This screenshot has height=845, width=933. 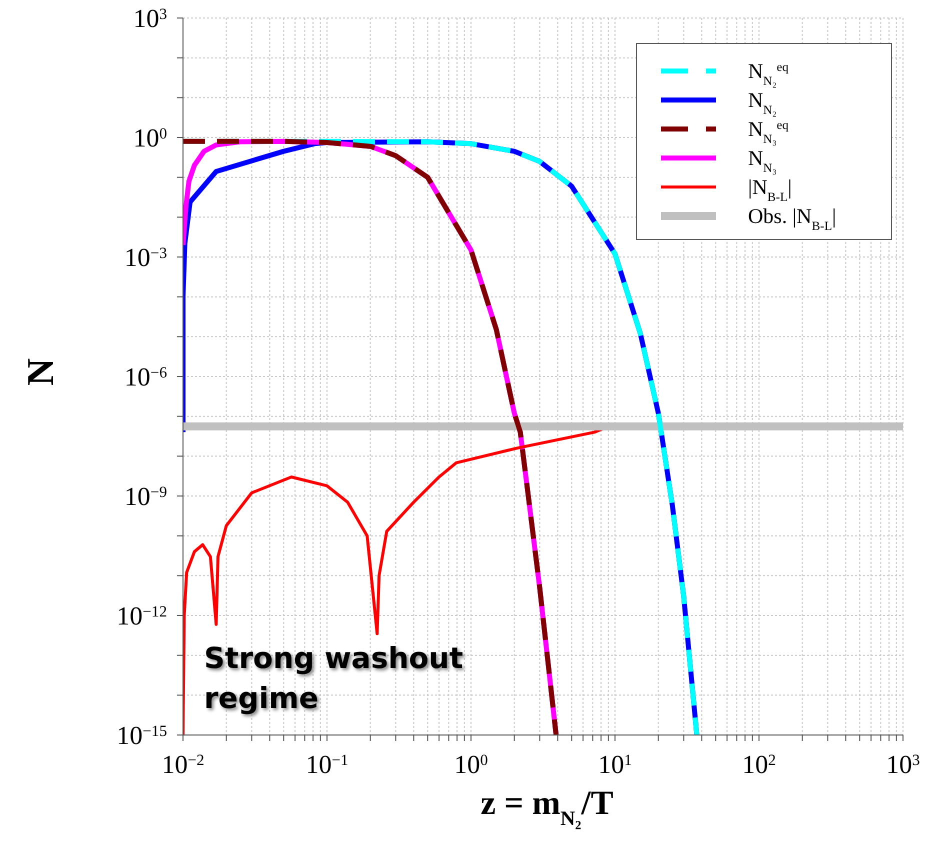 What do you see at coordinates (471, 764) in the screenshot?
I see `x-tick-label: 10$^{0}$` at bounding box center [471, 764].